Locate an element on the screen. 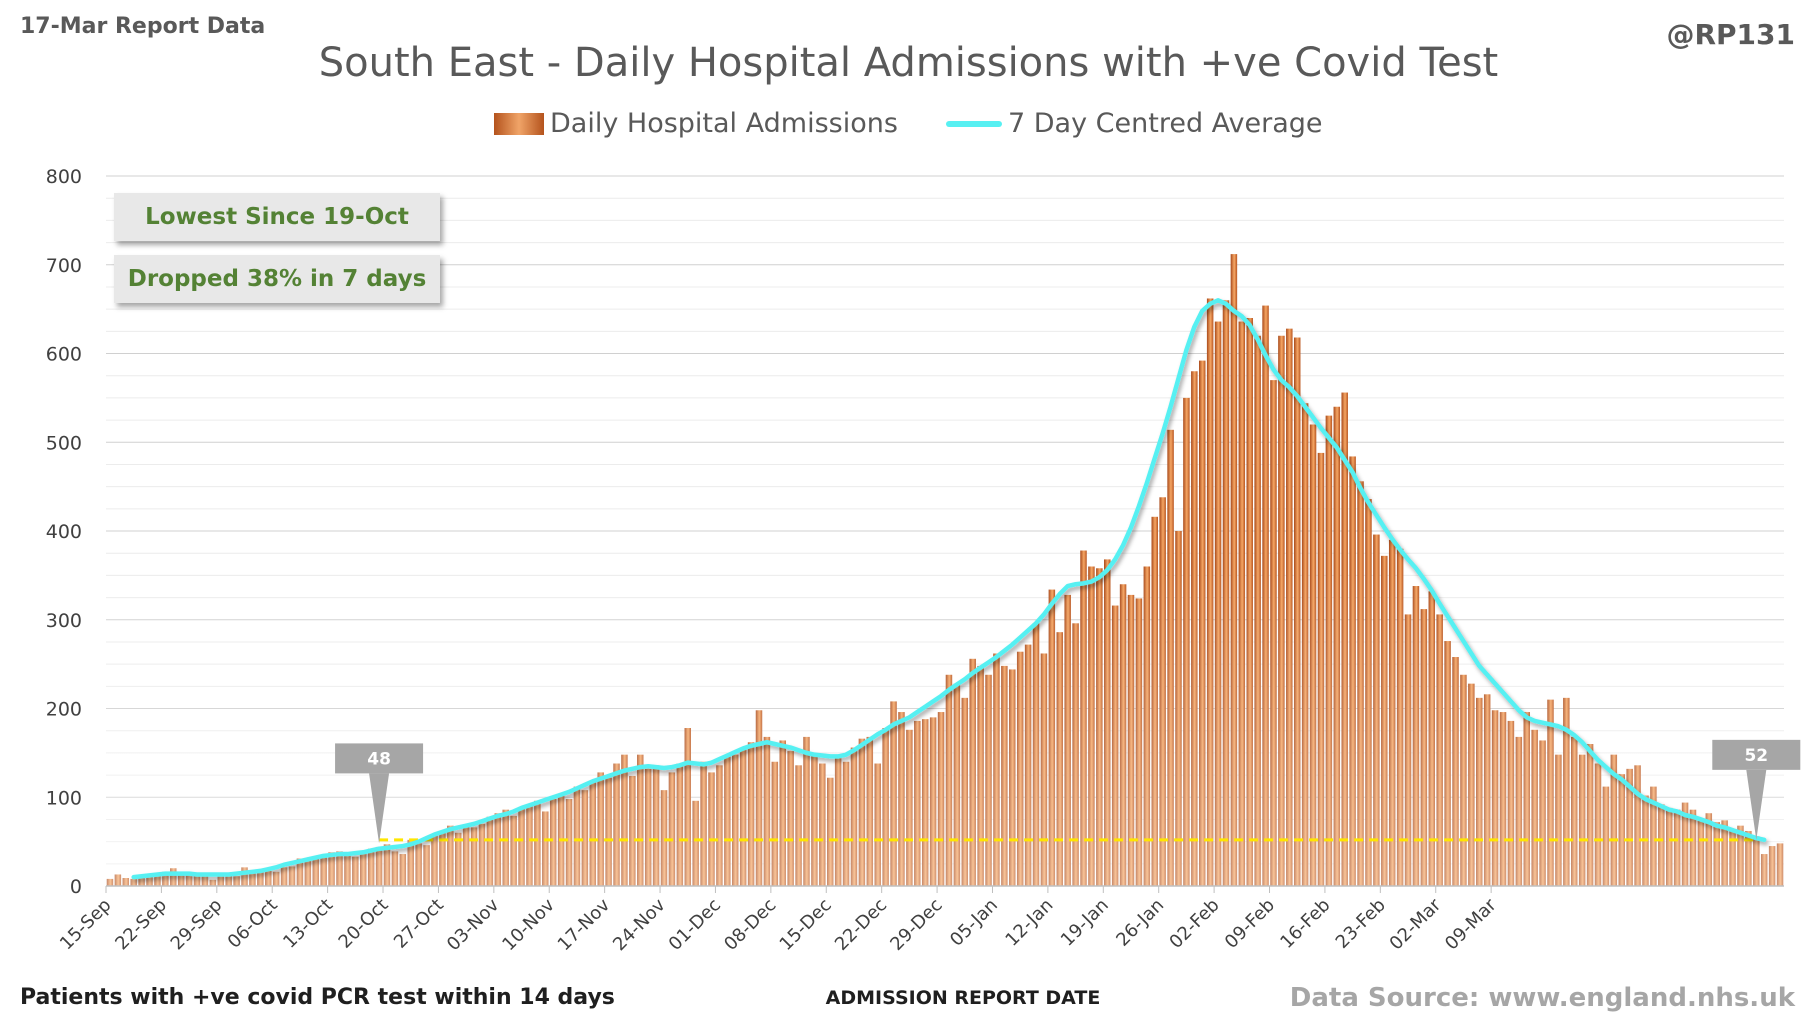  x-tick-label: 13-Oct is located at coordinates (308, 924).